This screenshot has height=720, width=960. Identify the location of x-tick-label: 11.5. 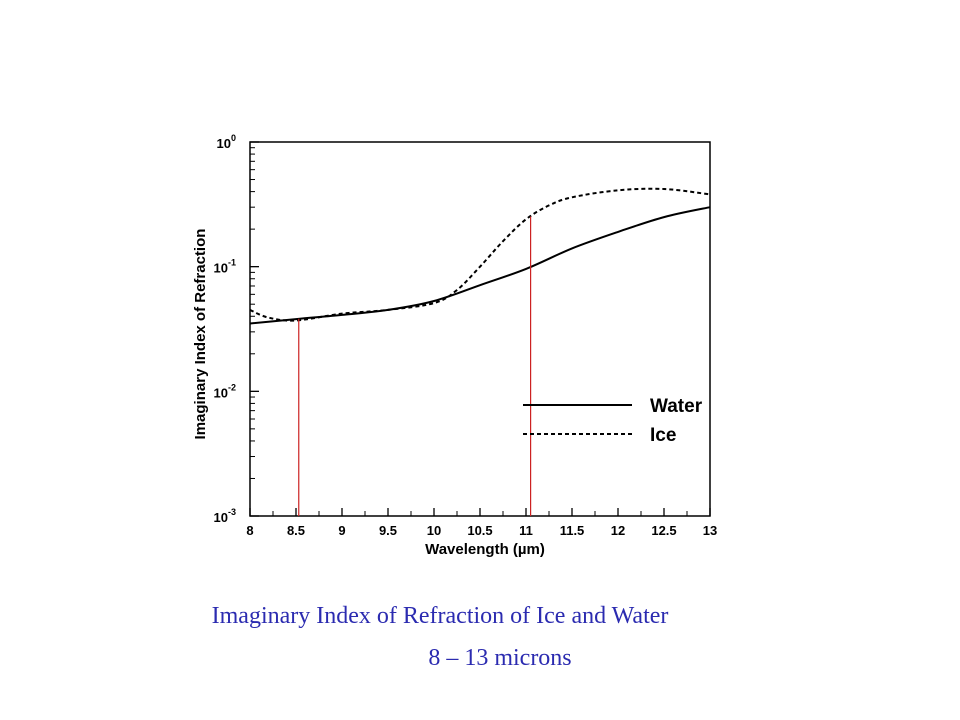
(572, 530).